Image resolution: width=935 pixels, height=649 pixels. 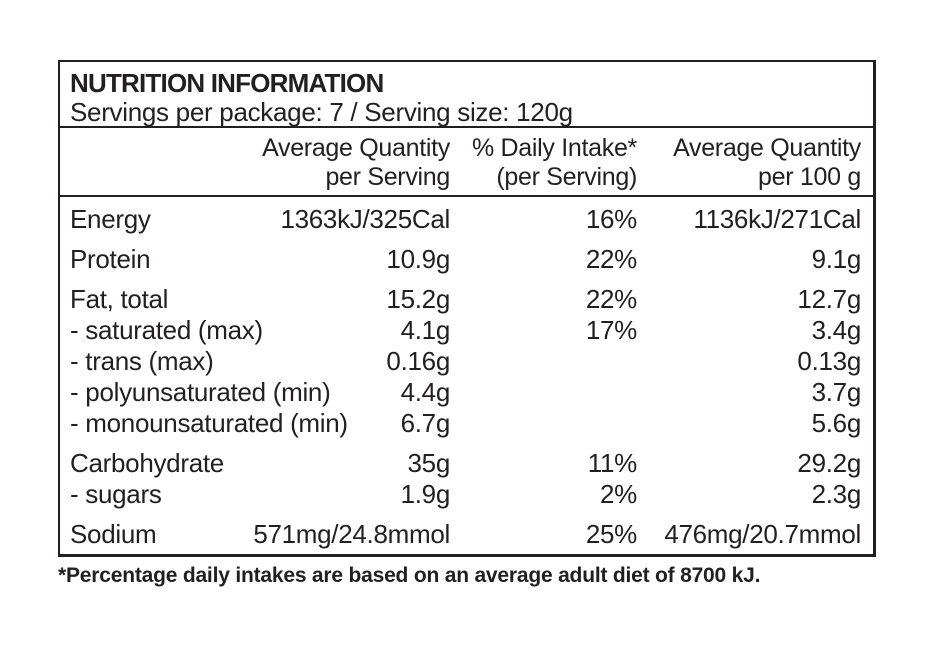 I want to click on value-per-serving: 4.4g, so click(x=425, y=392).